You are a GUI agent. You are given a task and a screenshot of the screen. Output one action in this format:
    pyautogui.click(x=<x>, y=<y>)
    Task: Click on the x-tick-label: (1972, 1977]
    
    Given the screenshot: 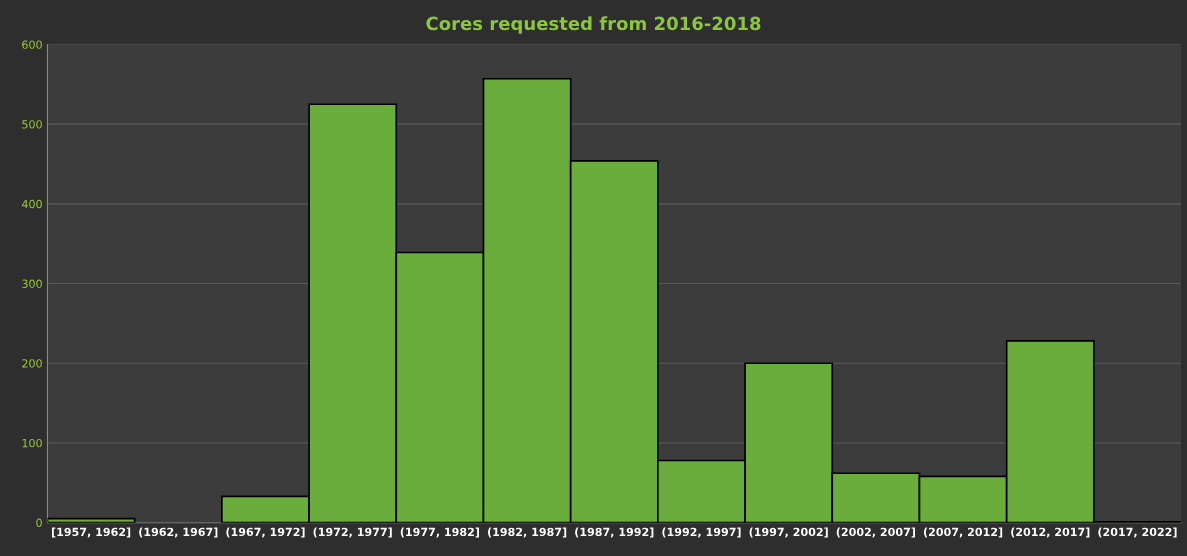 What is the action you would take?
    pyautogui.click(x=352, y=532)
    